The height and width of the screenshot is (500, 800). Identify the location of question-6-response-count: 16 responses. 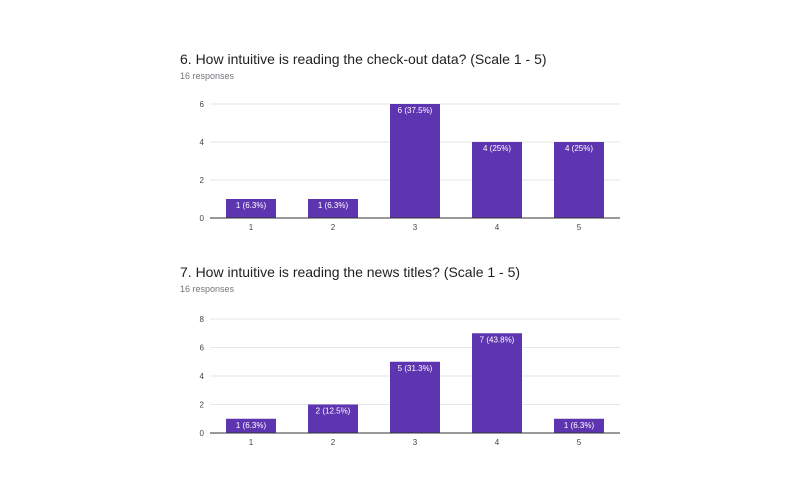
(207, 76).